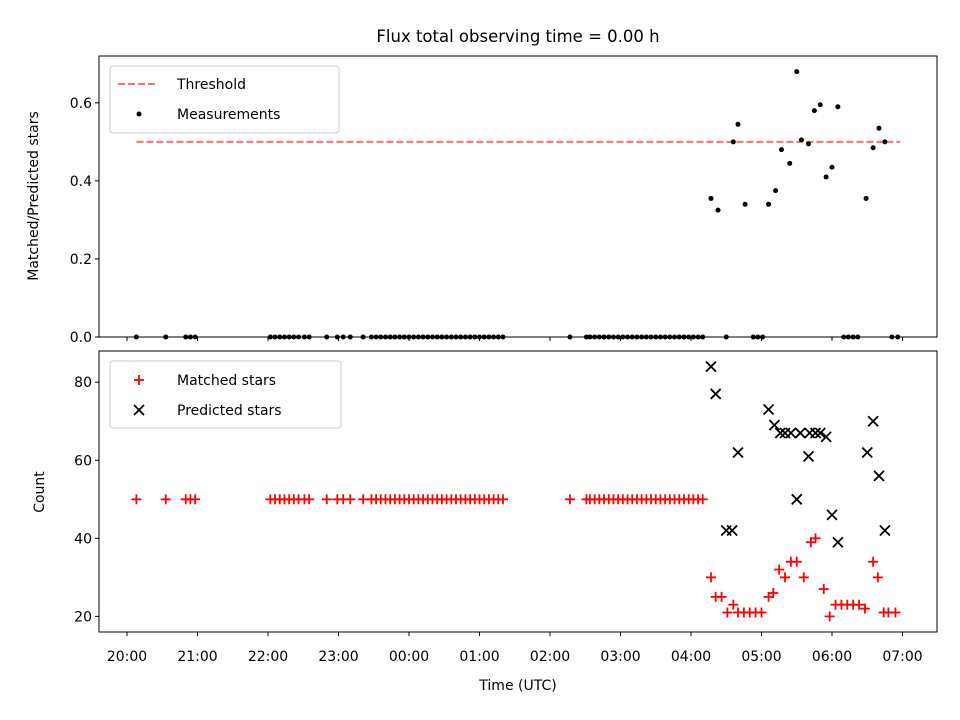  What do you see at coordinates (226, 381) in the screenshot?
I see `legend-matched-label: Matched stars` at bounding box center [226, 381].